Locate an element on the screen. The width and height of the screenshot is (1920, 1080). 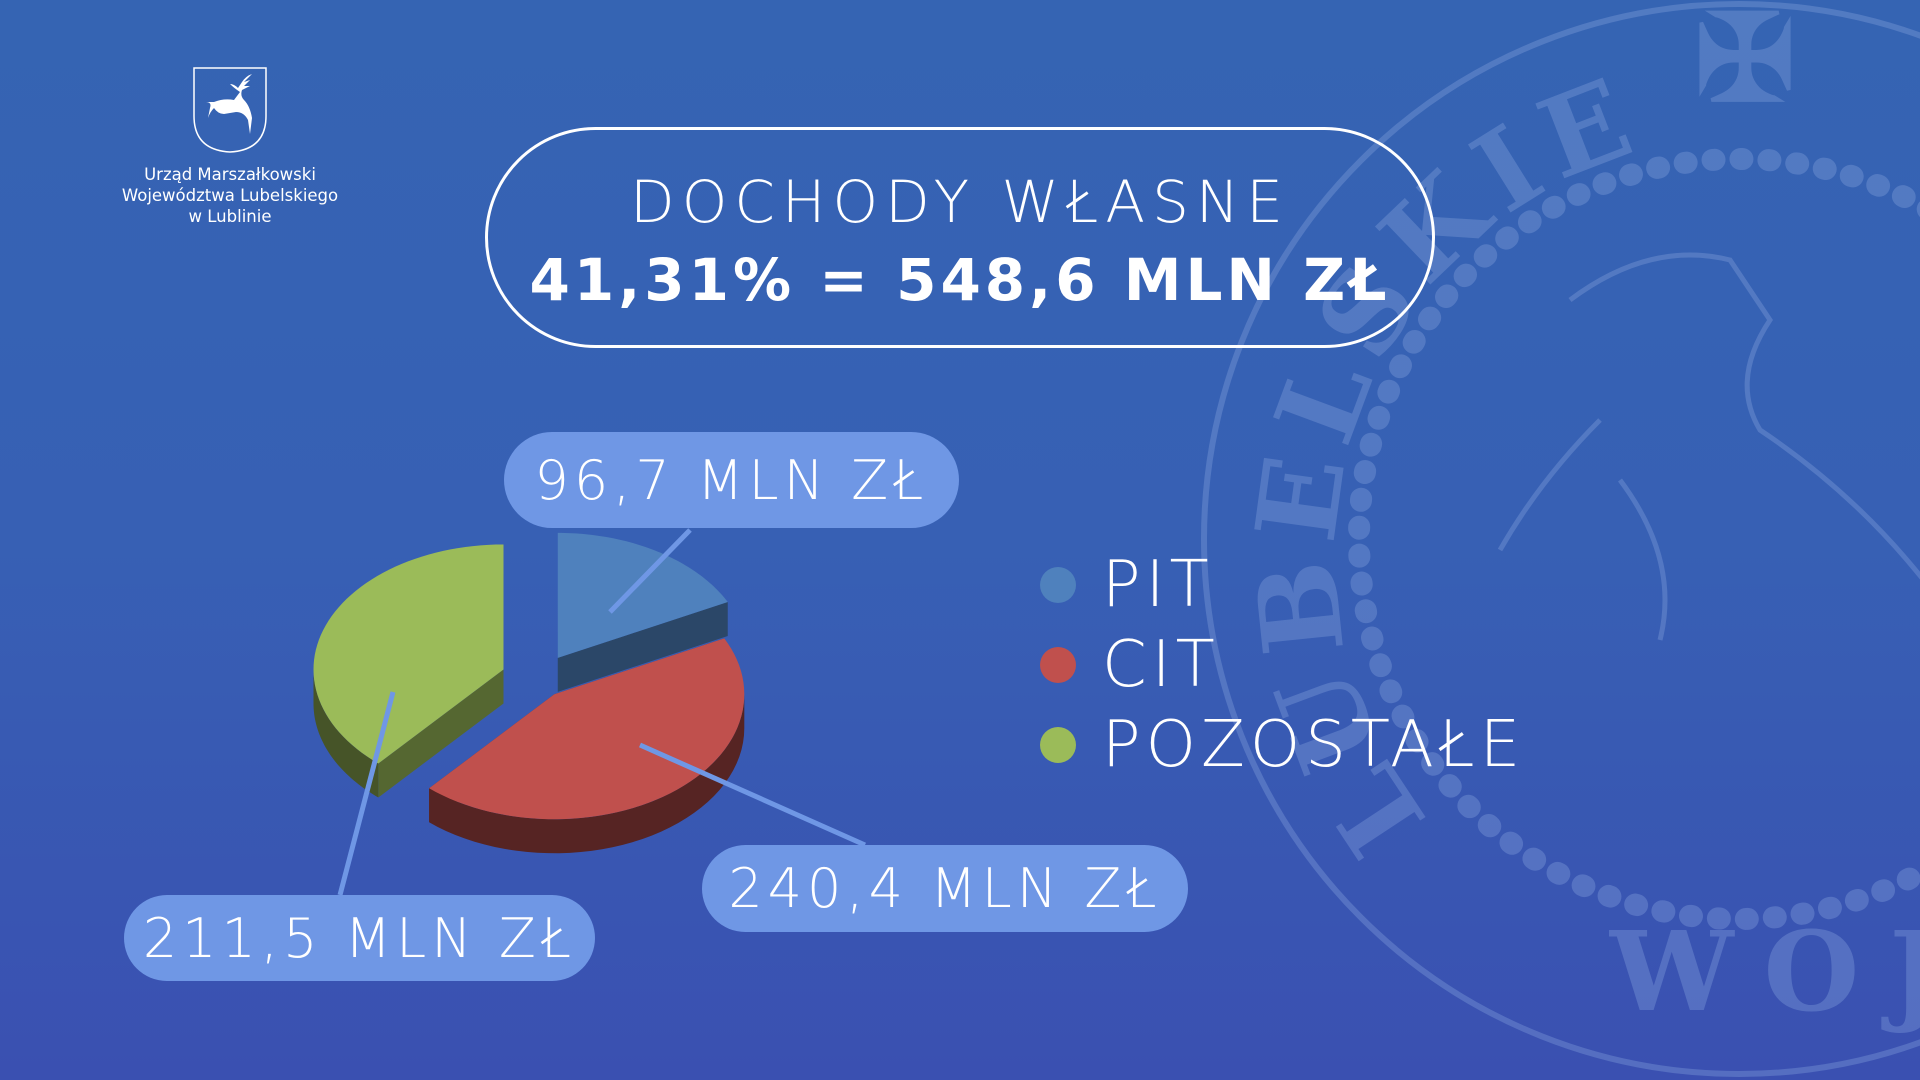
data-label-text: 96,7 MLN ZŁ is located at coordinates (731, 480).